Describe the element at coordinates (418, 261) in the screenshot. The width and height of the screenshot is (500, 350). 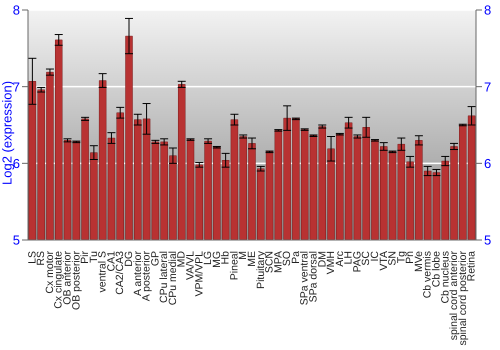
I see `x-tick-label: MVe` at that location.